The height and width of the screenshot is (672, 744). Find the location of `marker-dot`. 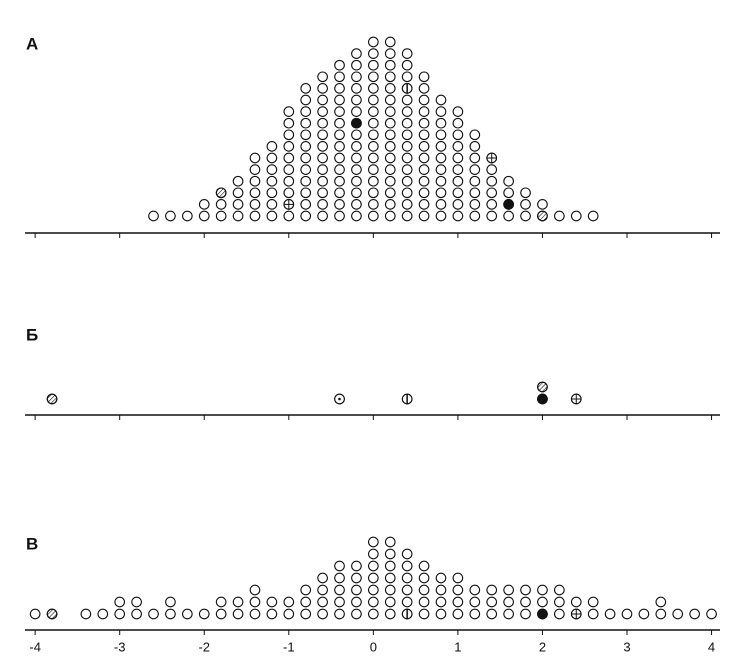

marker-dot is located at coordinates (339, 399).